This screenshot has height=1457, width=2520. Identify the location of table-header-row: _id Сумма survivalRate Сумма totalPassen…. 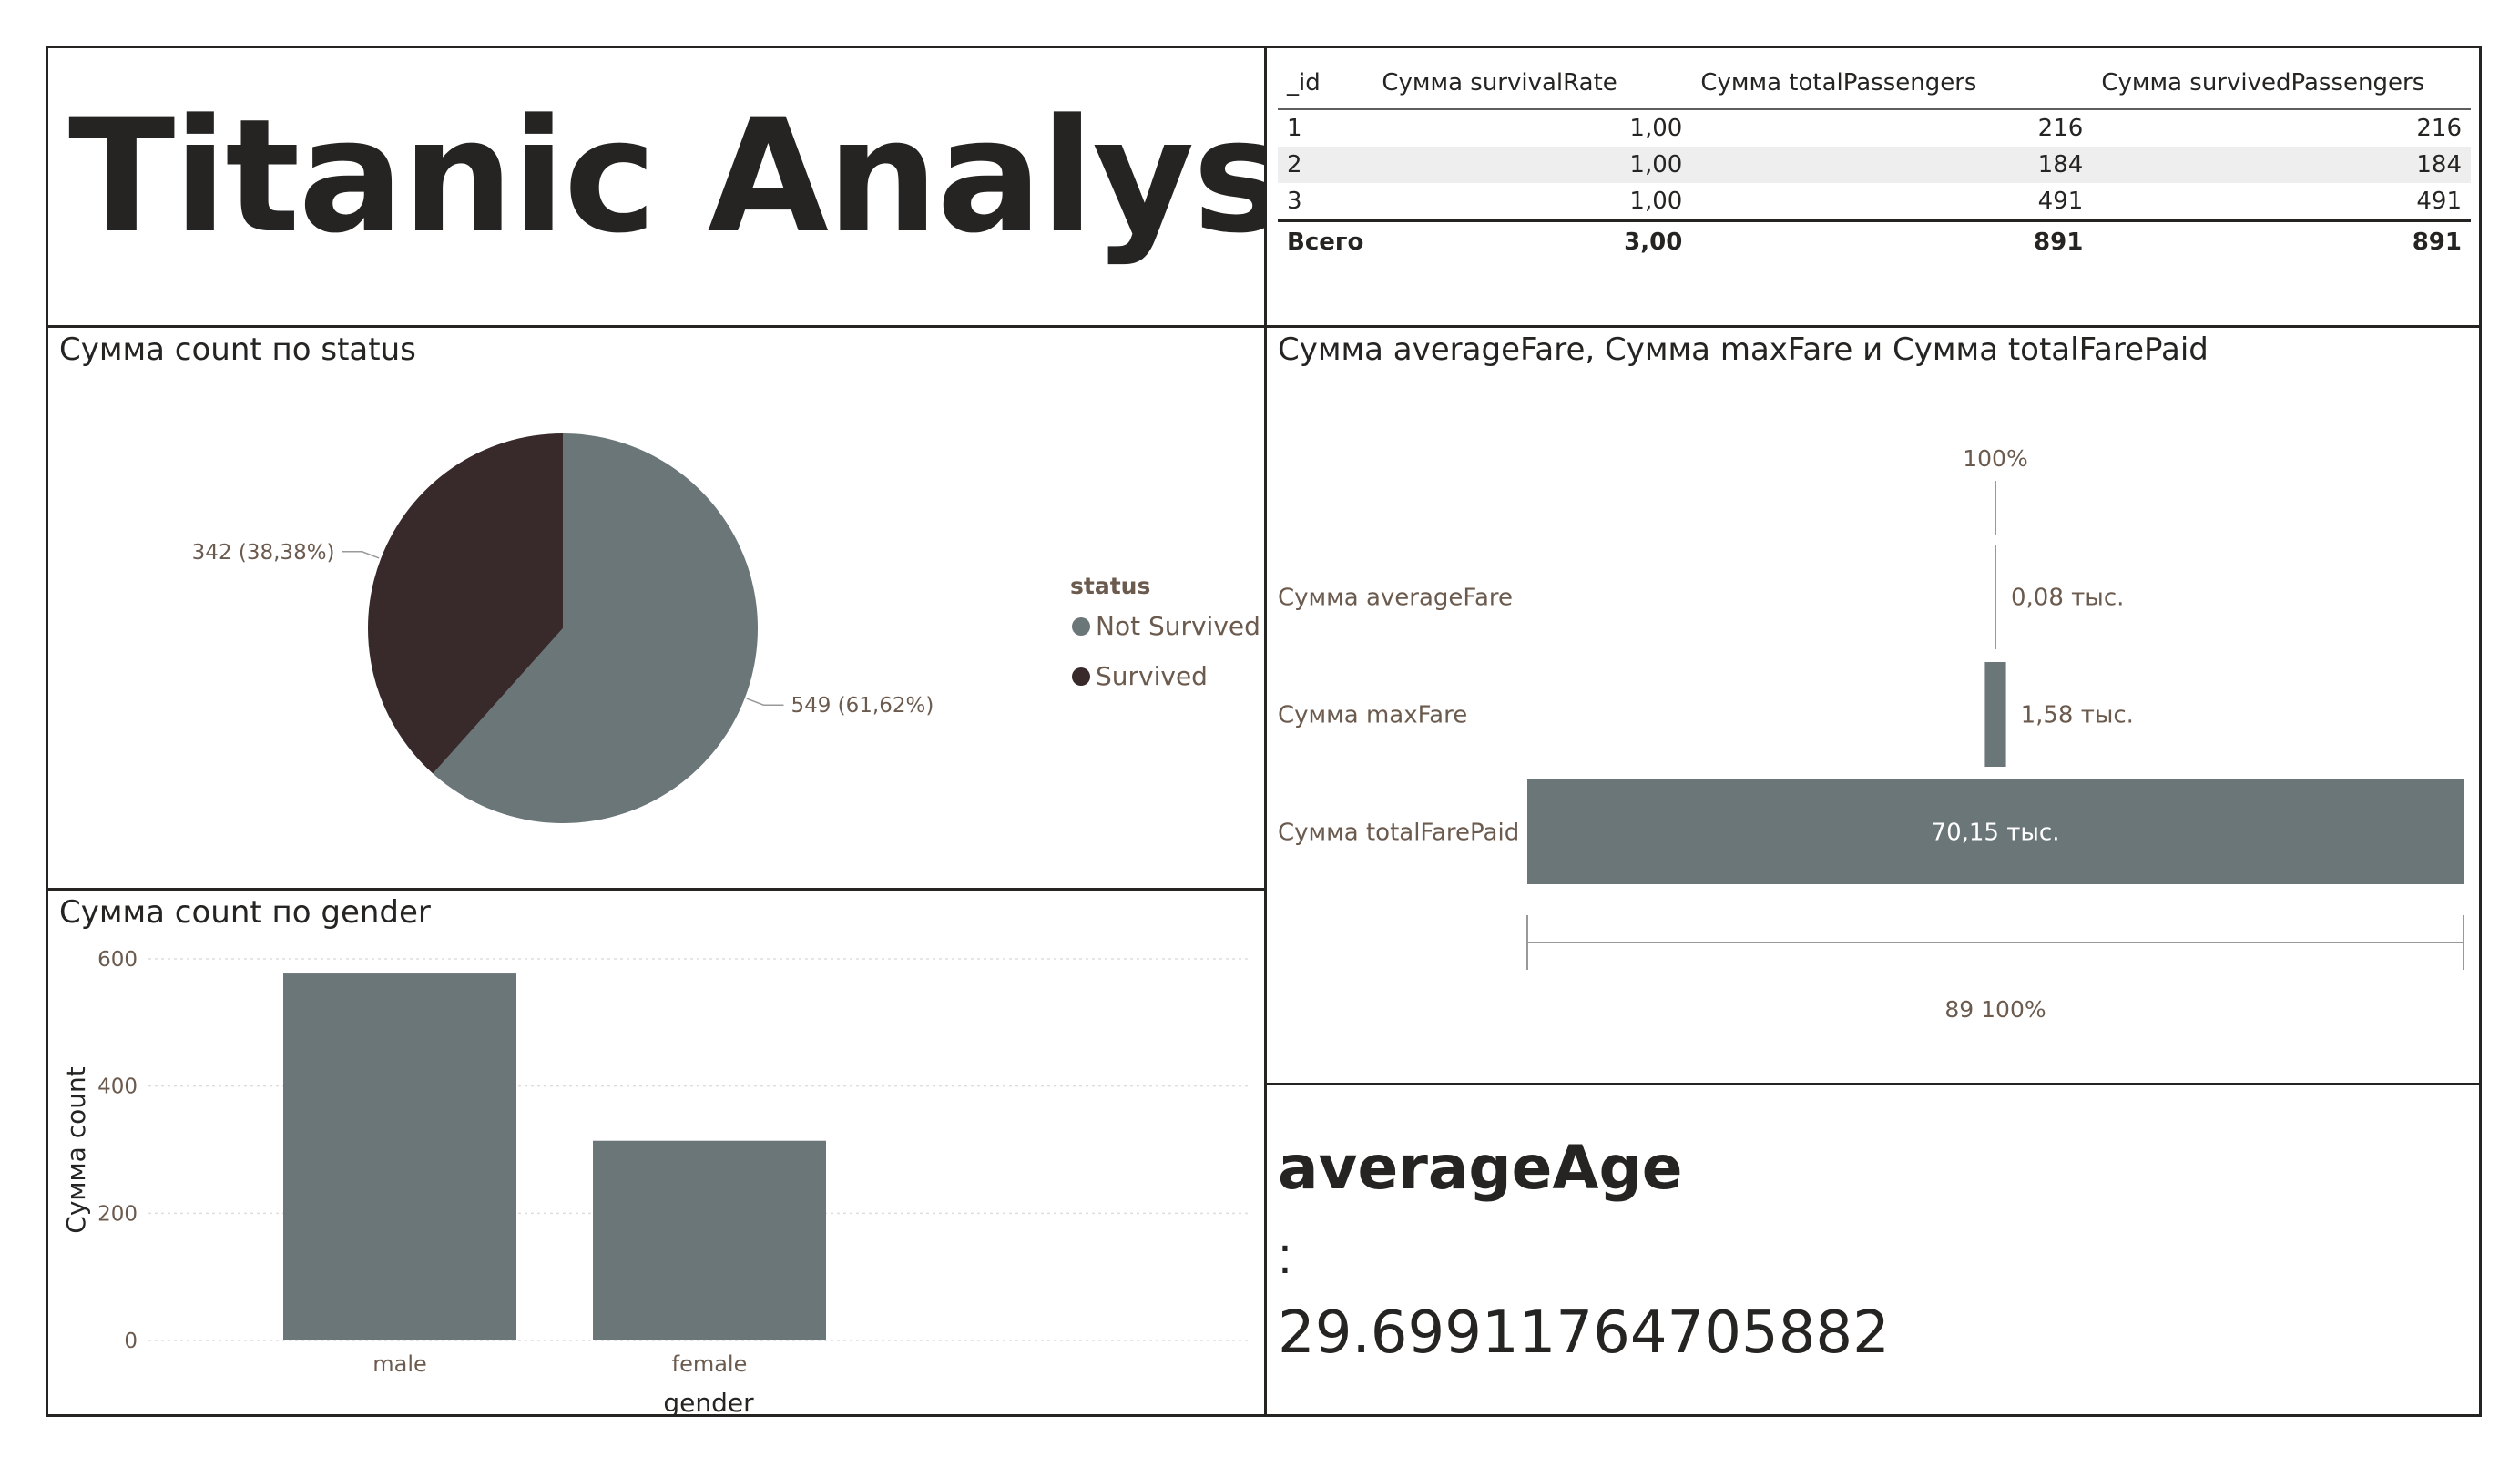
(1875, 83).